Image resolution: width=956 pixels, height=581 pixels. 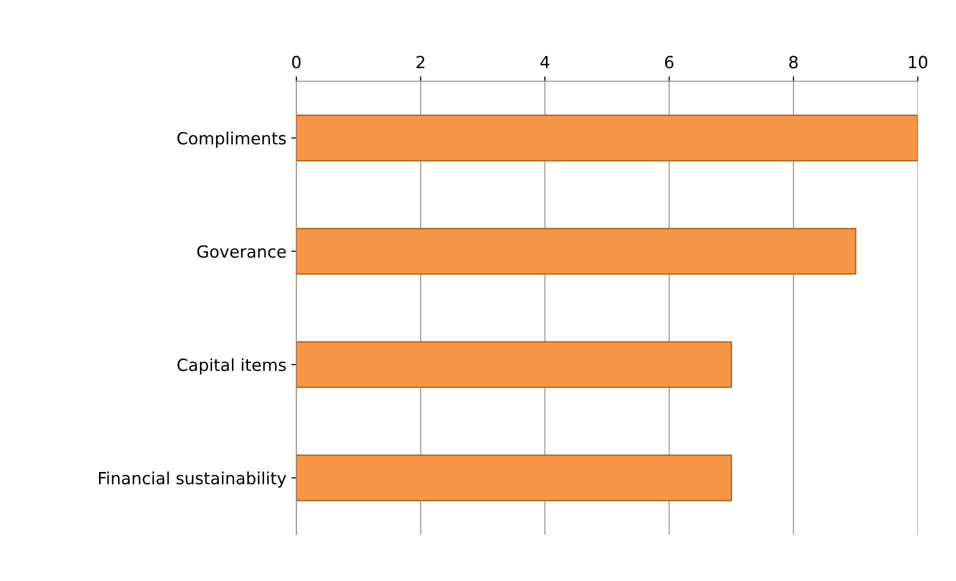 What do you see at coordinates (545, 62) in the screenshot?
I see `x-tick-label: 4` at bounding box center [545, 62].